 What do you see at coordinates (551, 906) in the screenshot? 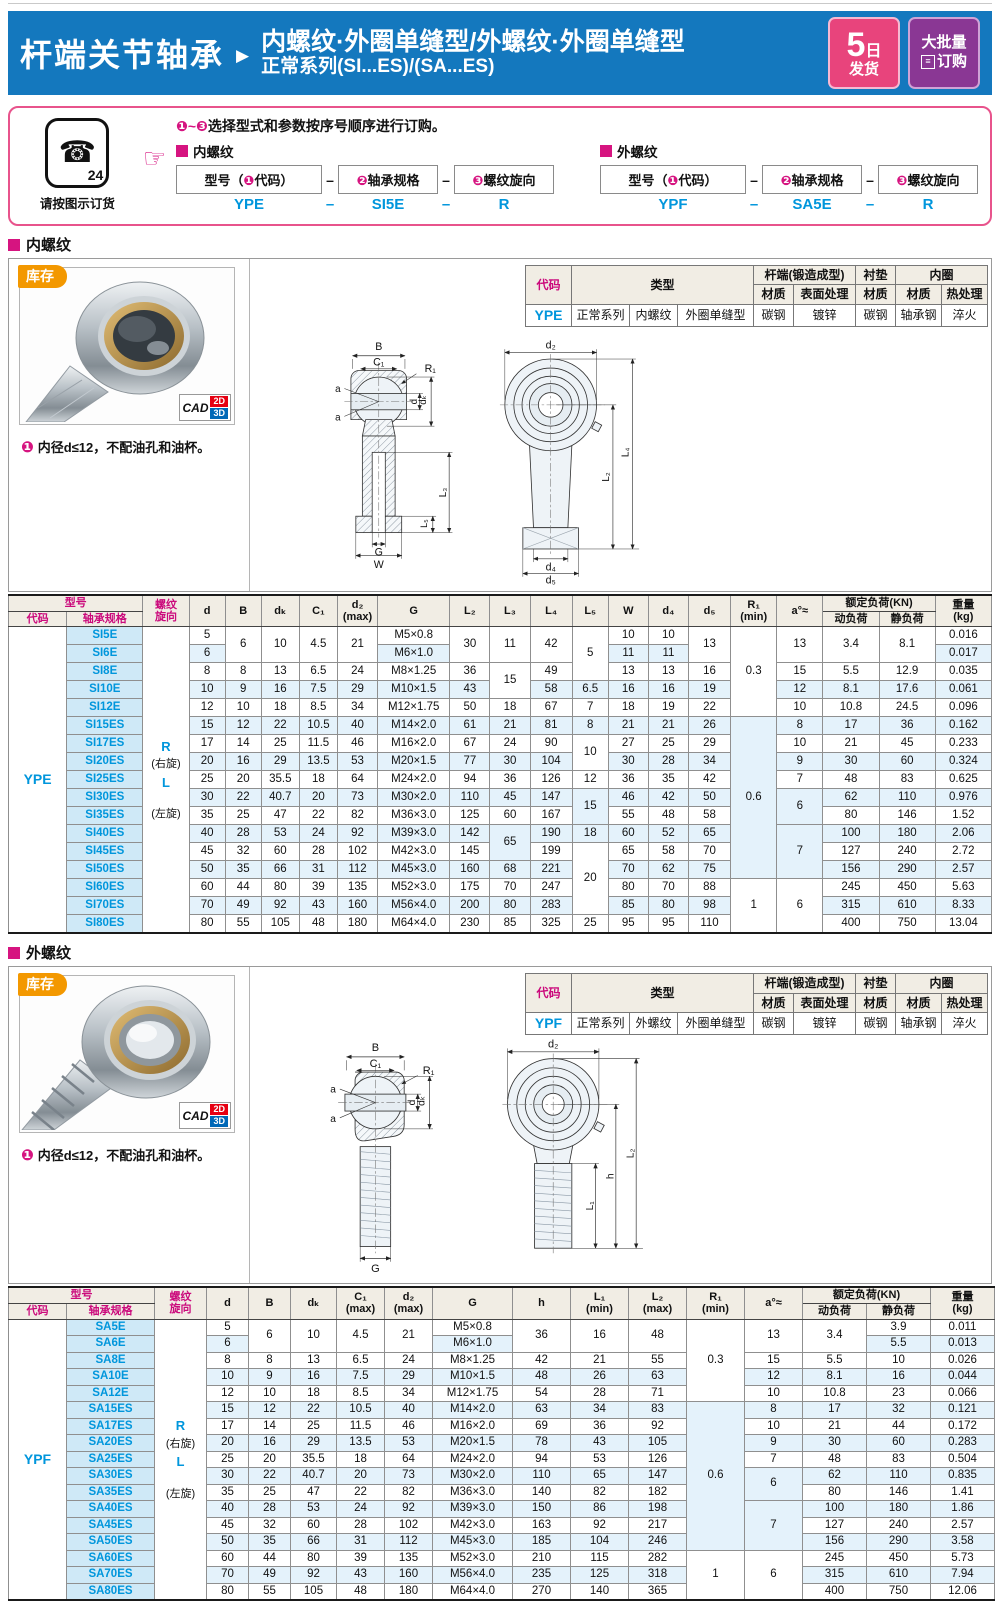
I see `data-cell: 283` at bounding box center [551, 906].